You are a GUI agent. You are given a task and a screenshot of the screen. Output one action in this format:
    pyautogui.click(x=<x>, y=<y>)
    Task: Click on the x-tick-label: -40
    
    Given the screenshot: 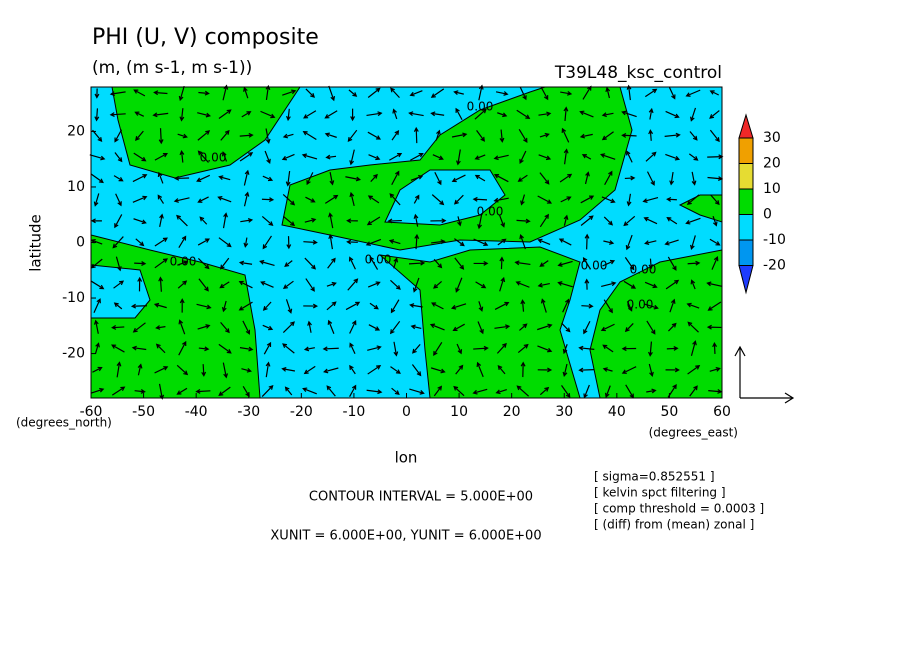 What is the action you would take?
    pyautogui.click(x=196, y=412)
    